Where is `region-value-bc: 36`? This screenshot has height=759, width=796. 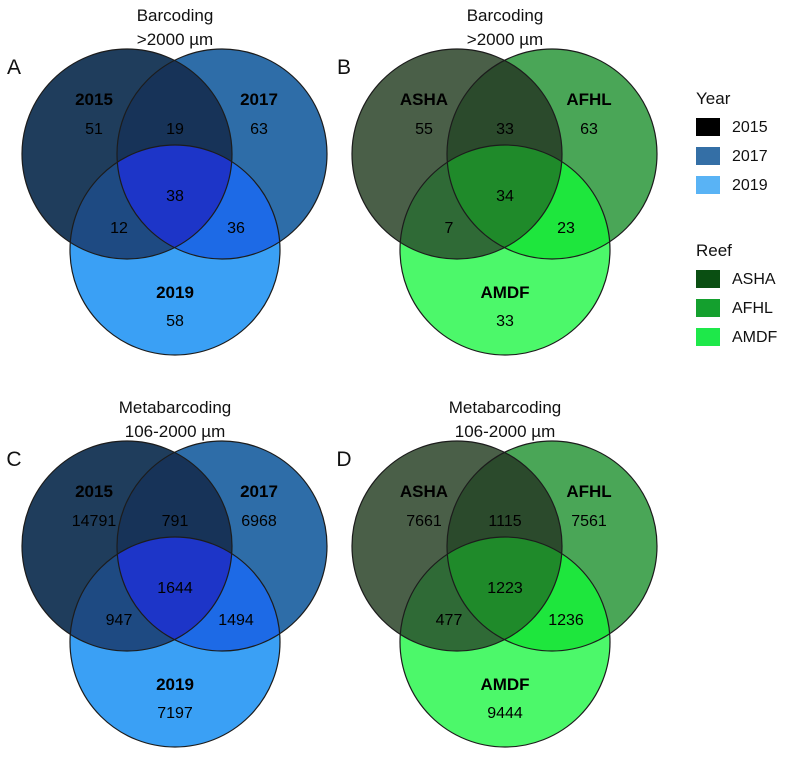
region-value-bc: 36 is located at coordinates (236, 228).